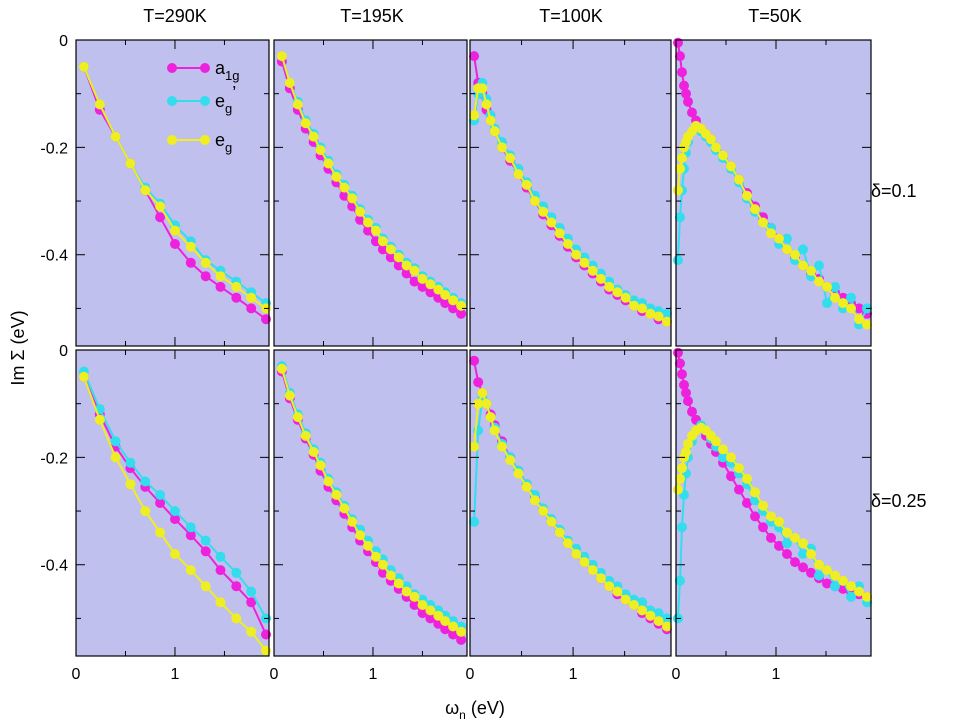 The height and width of the screenshot is (725, 962). What do you see at coordinates (373, 674) in the screenshot?
I see `x-tick-label: 1` at bounding box center [373, 674].